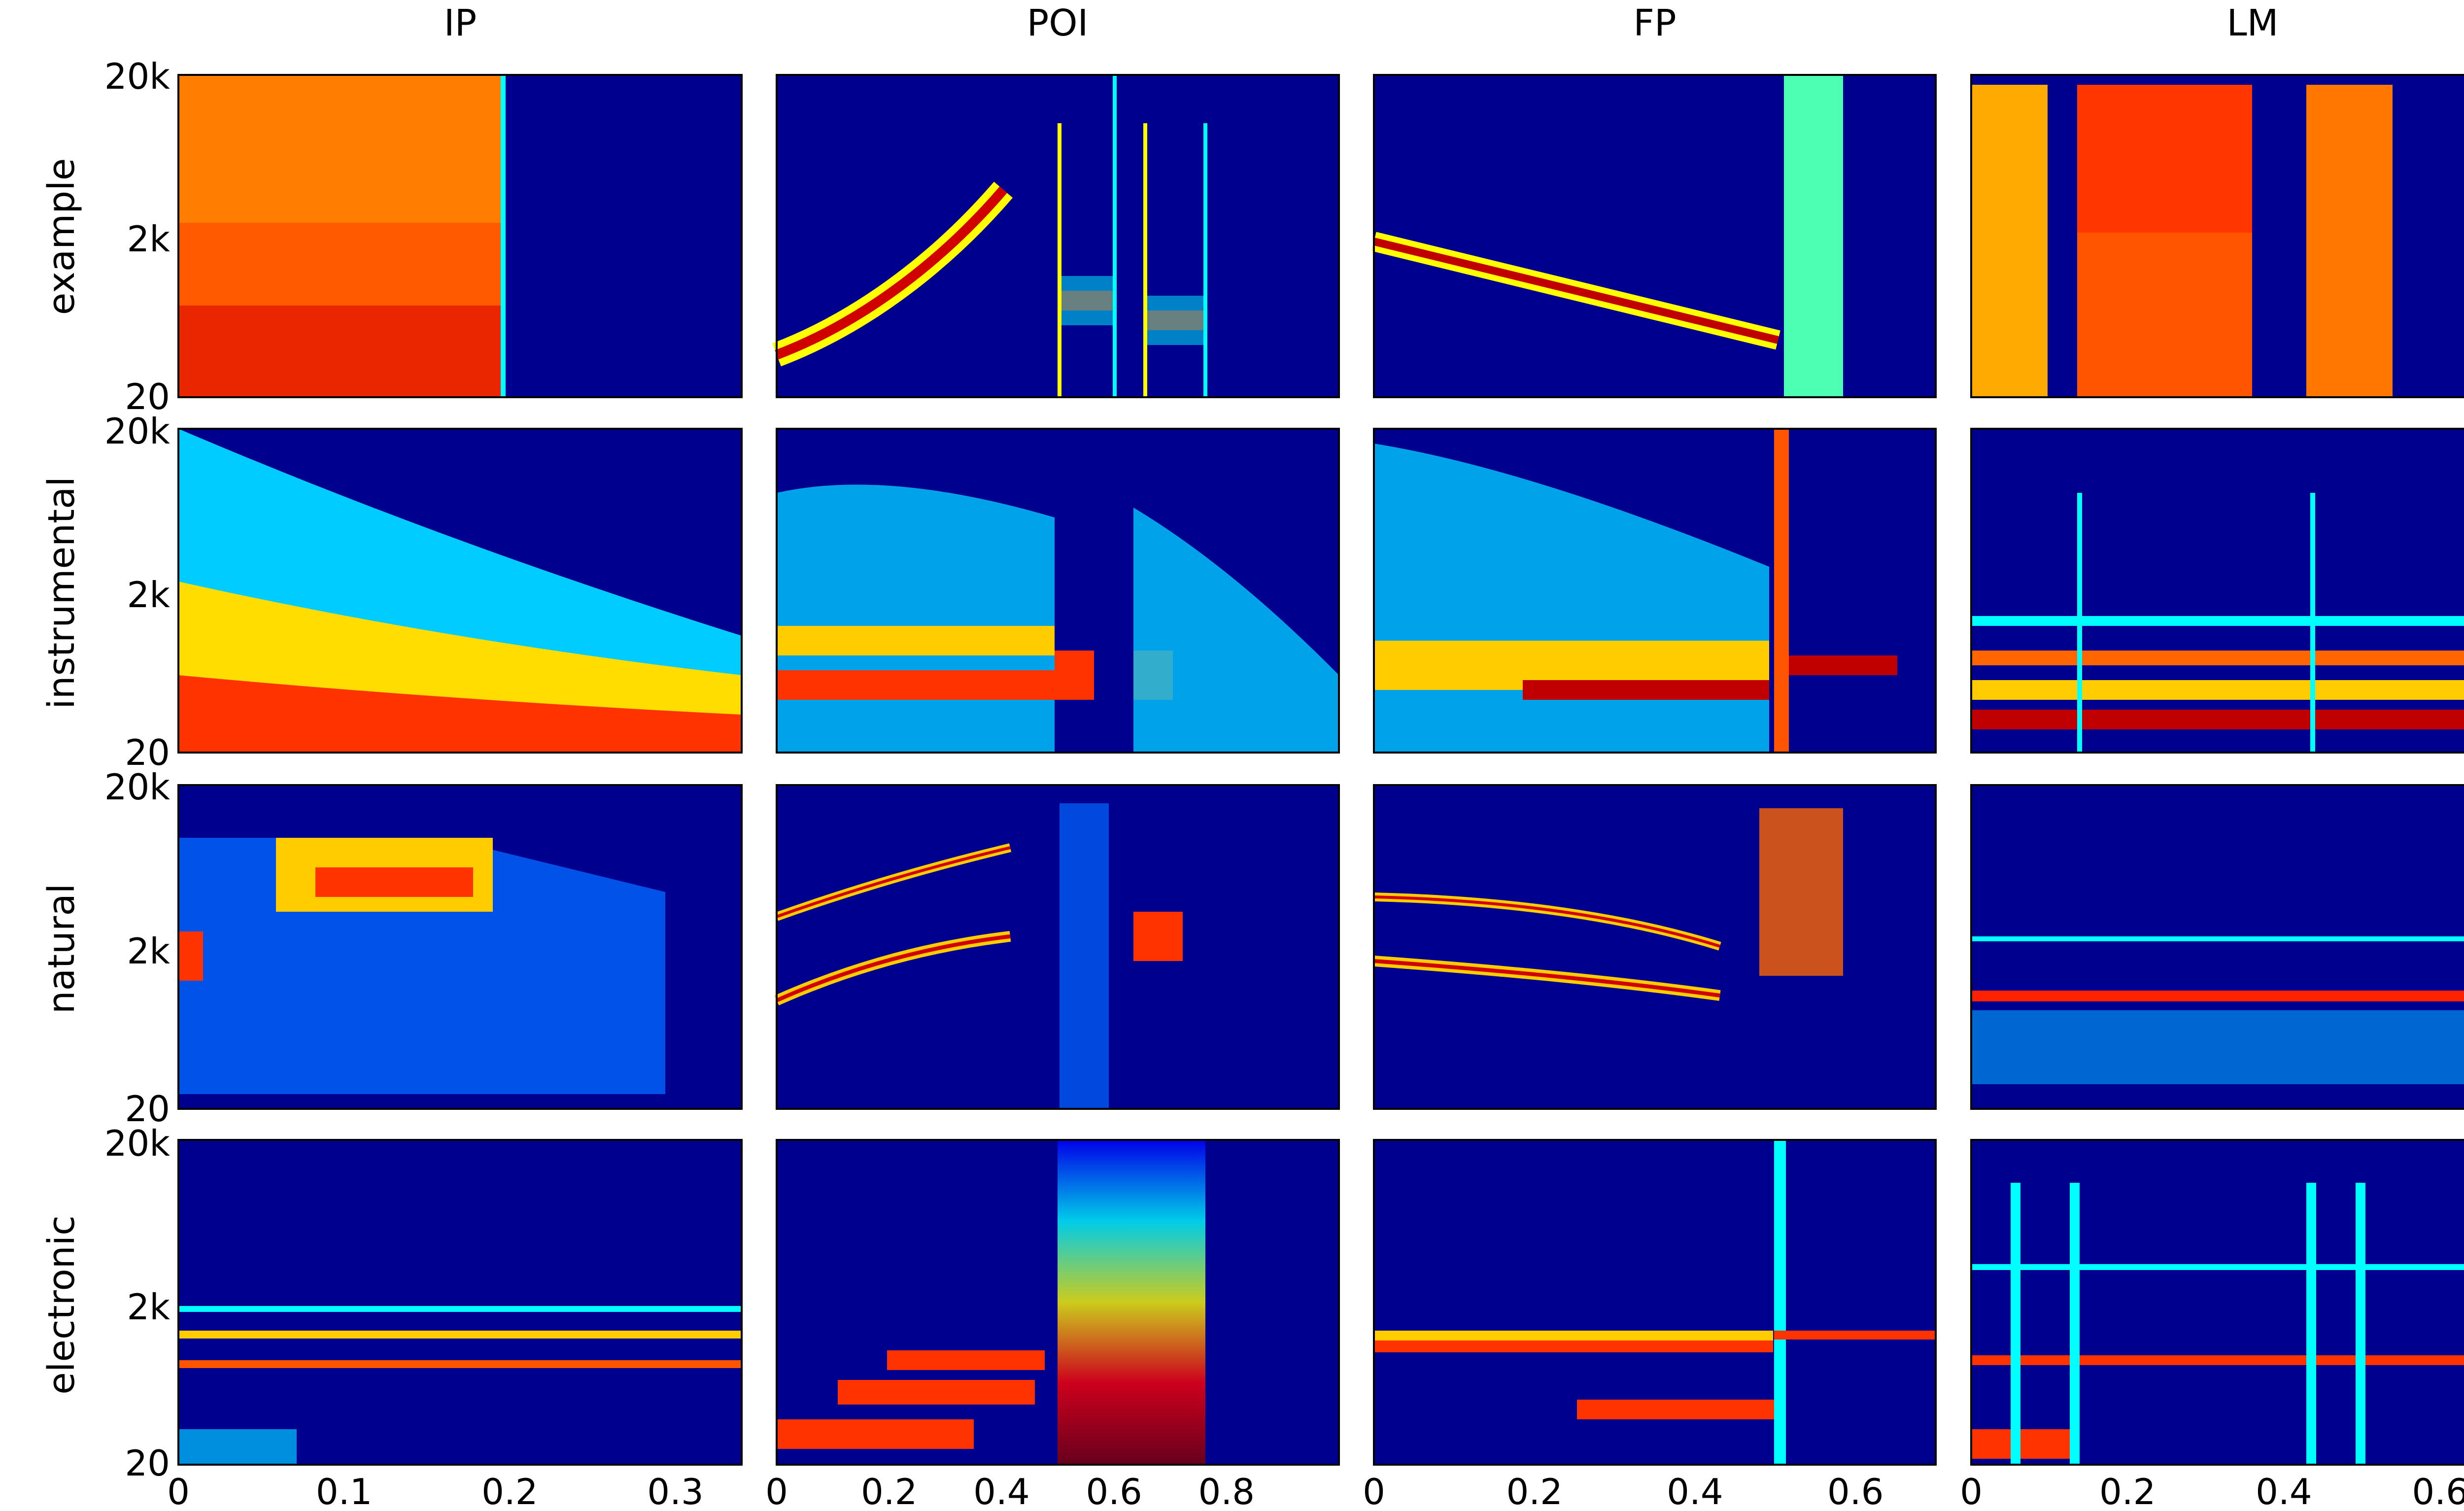 The width and height of the screenshot is (2464, 1511). Describe the element at coordinates (1655, 1302) in the screenshot. I see `panel-electronic-fp` at that location.